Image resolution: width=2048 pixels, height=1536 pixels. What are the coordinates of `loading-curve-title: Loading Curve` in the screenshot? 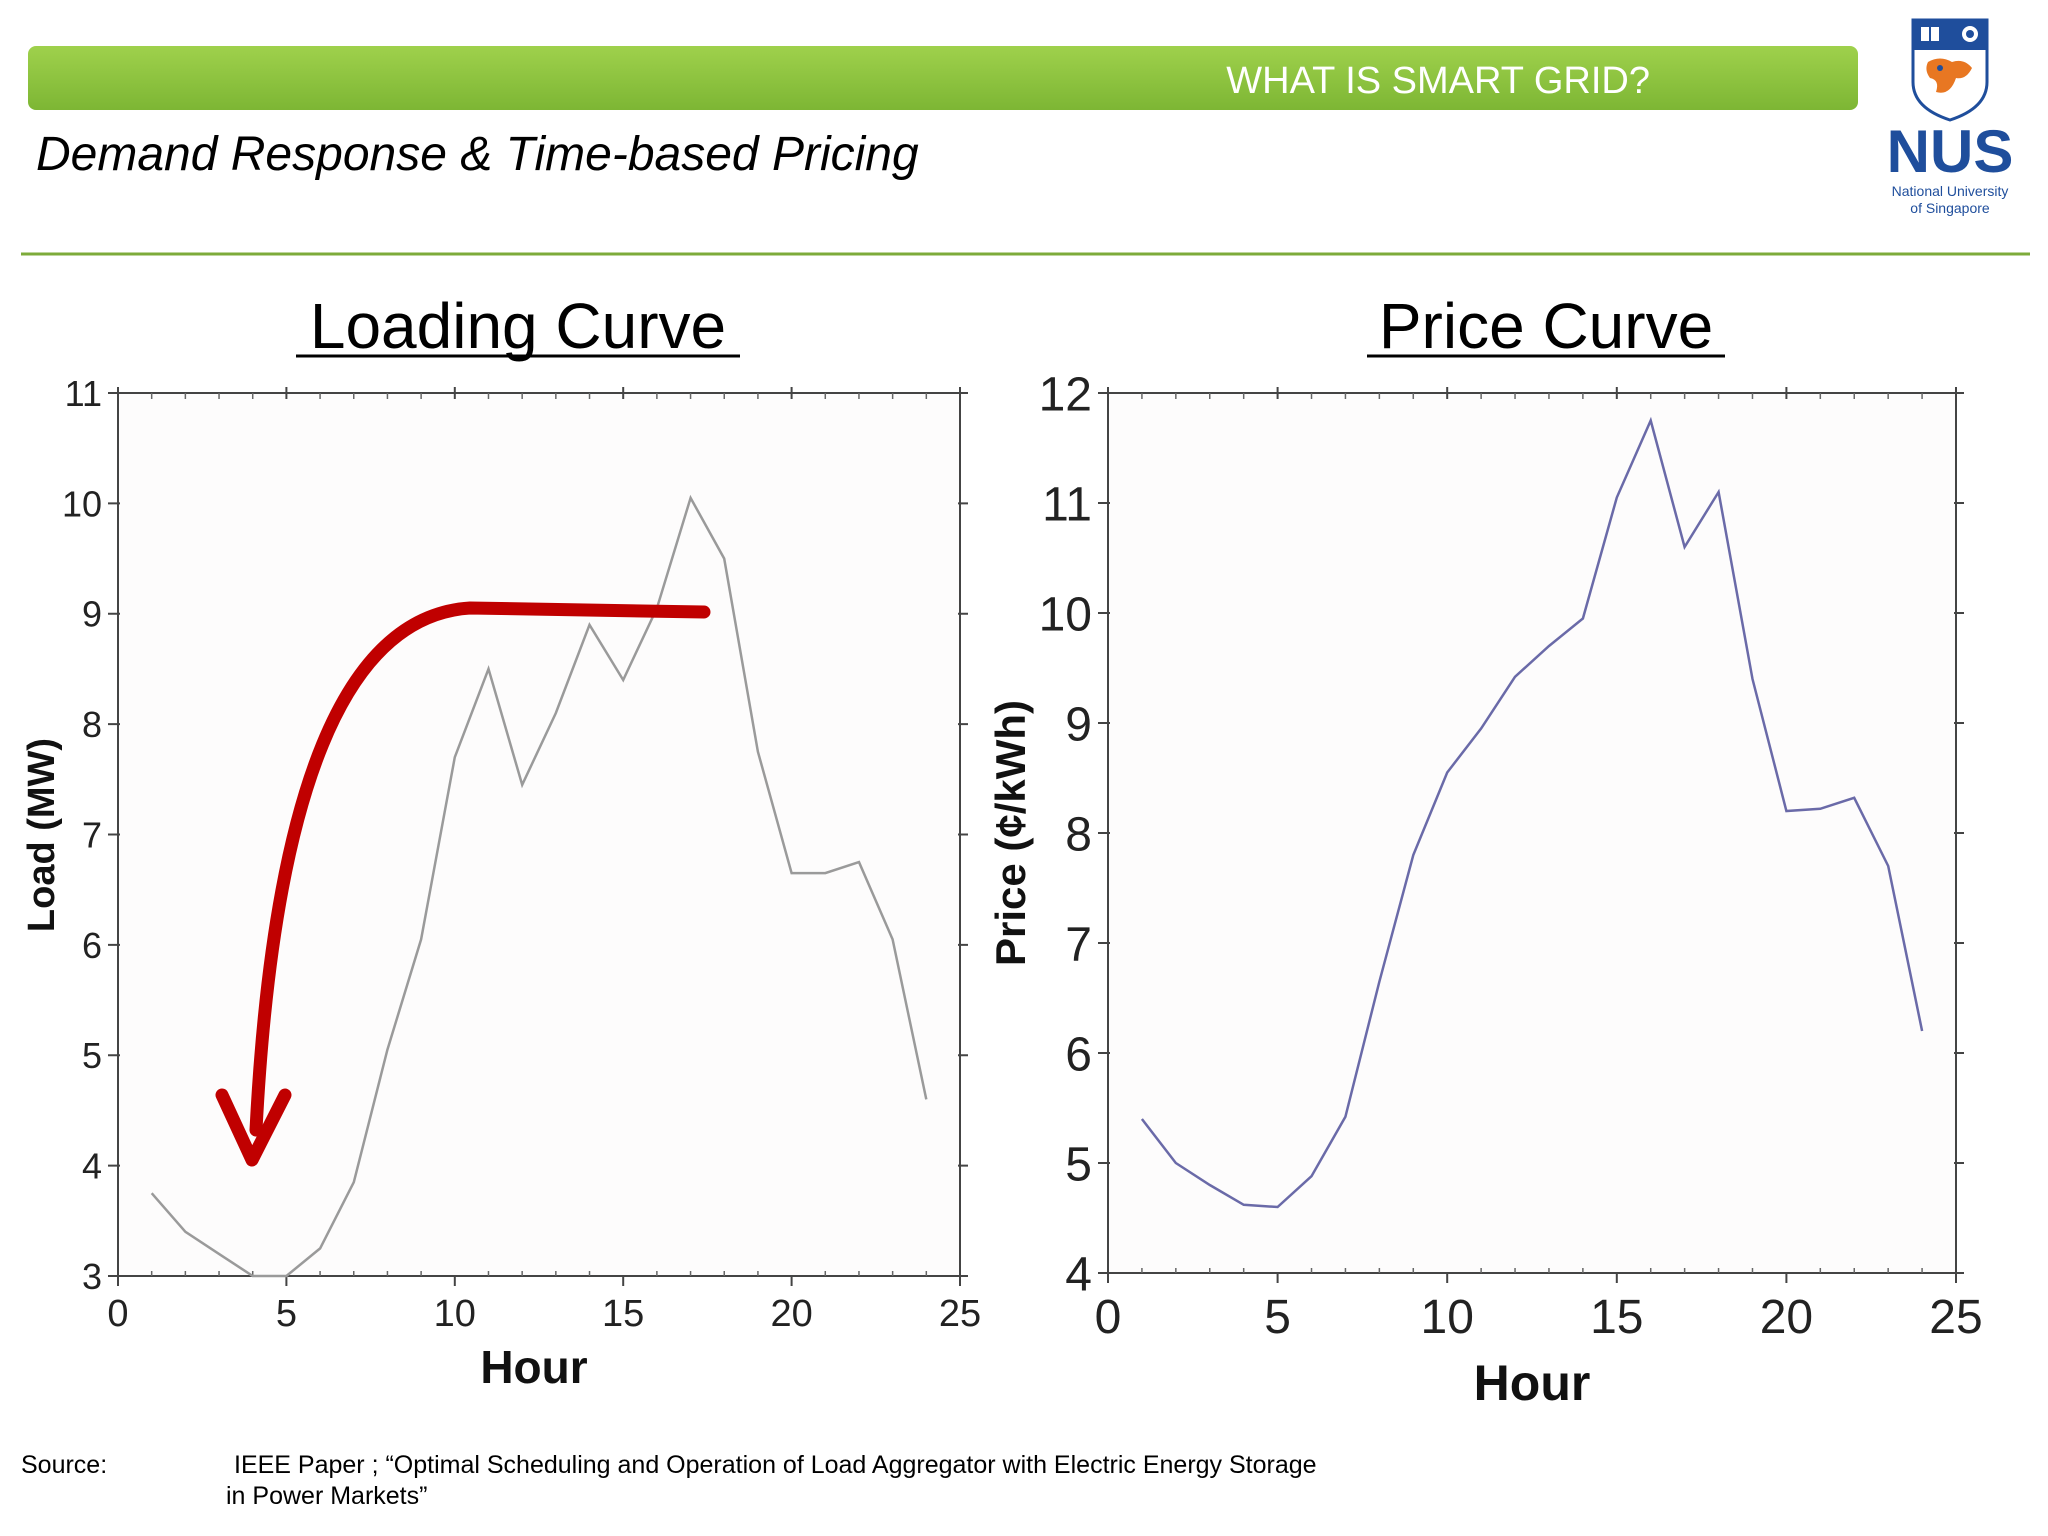 It's located at (518, 326).